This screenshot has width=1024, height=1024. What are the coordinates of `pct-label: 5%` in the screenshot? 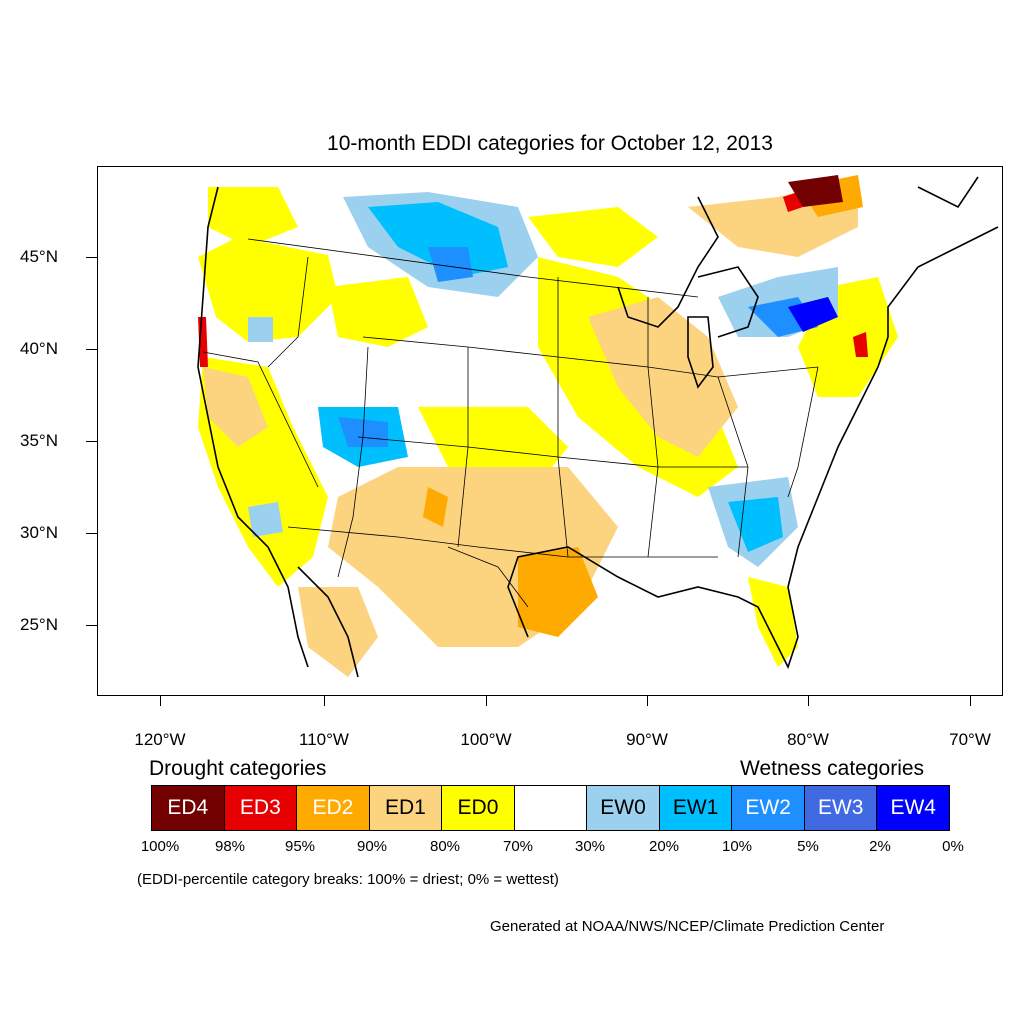 It's located at (808, 846).